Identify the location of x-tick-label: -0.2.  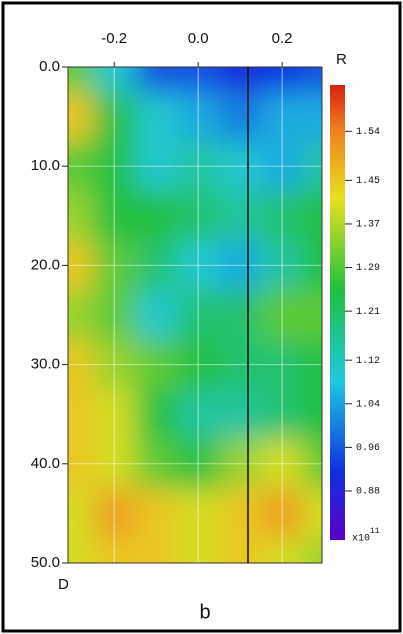
(114, 38).